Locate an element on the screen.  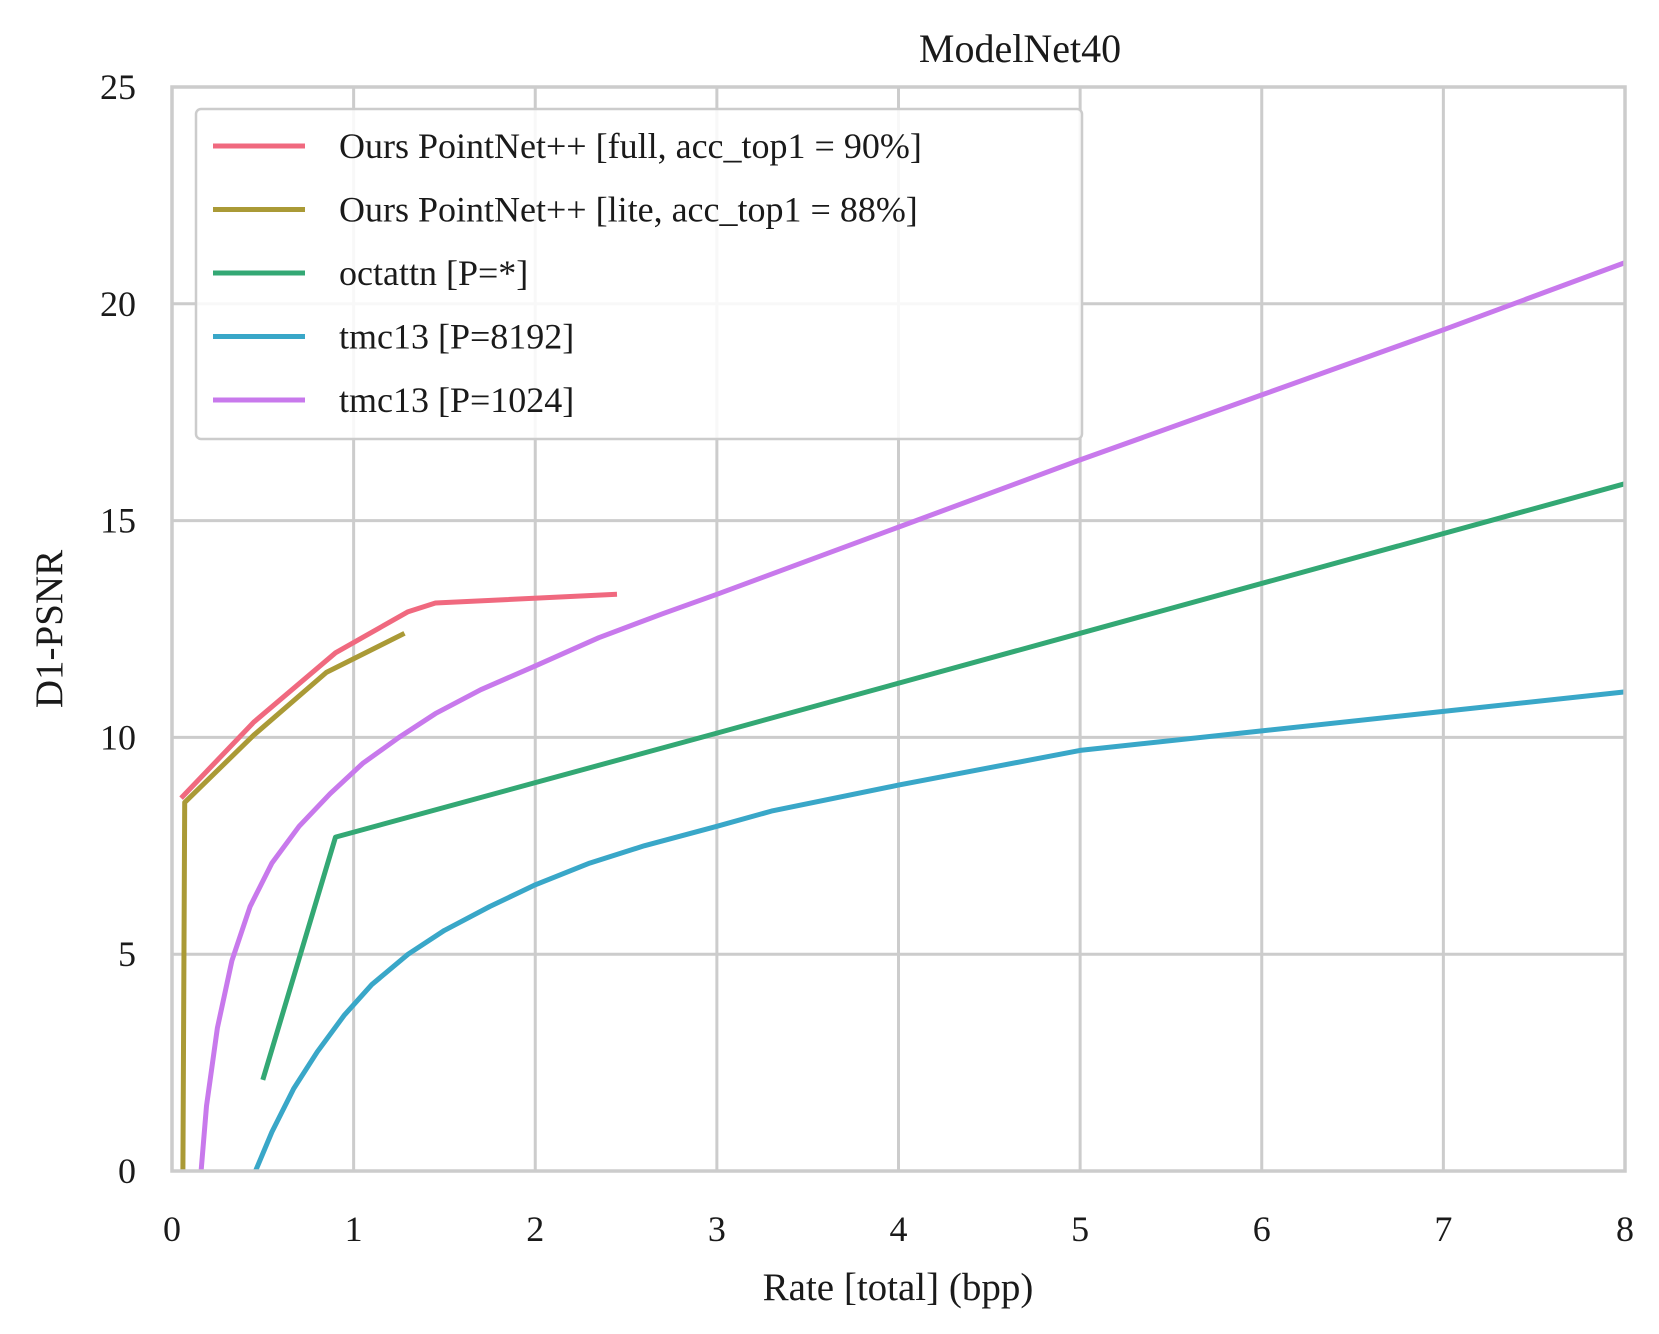
y-tick-label: 20 is located at coordinates (118, 304).